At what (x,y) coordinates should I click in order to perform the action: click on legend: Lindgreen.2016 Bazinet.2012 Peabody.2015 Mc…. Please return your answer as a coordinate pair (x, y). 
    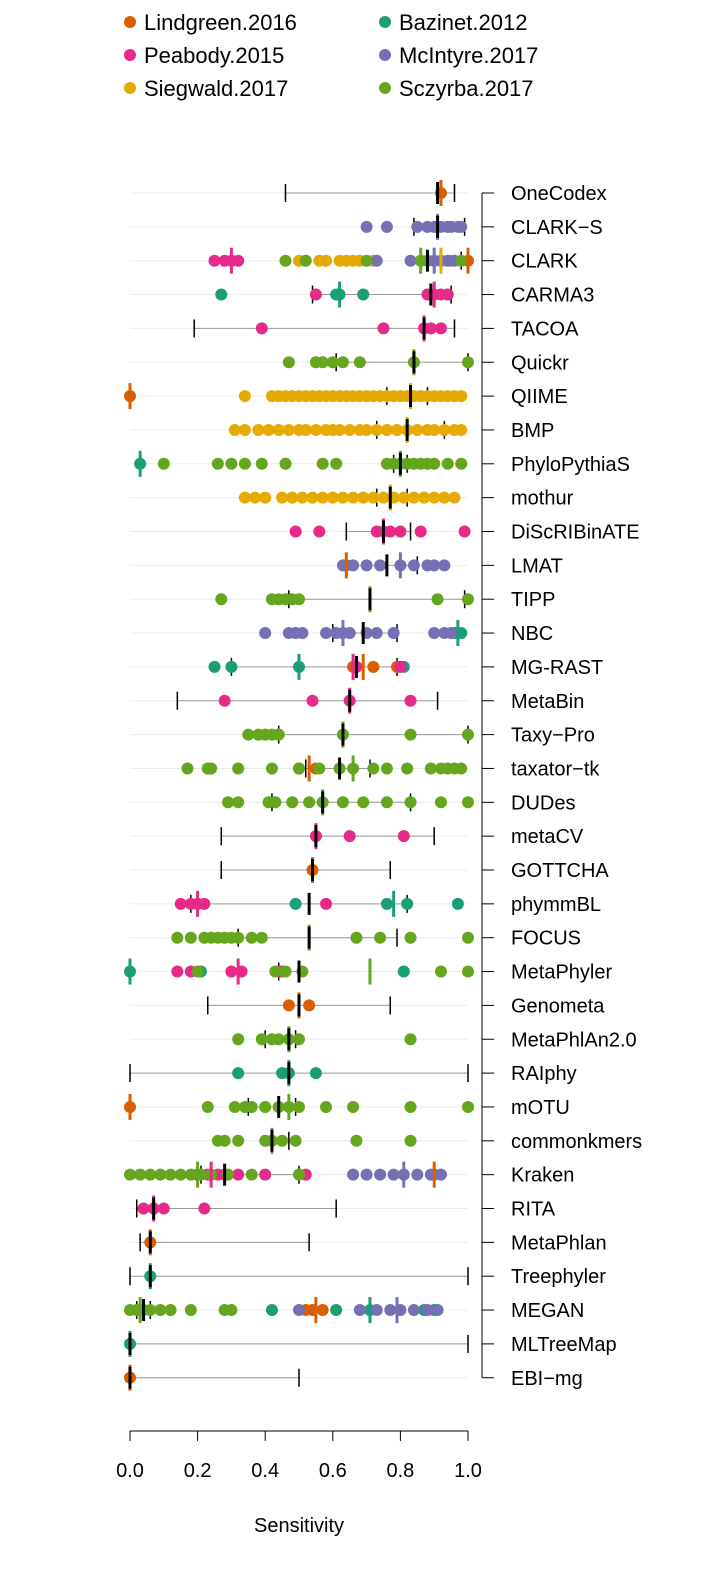
    Looking at the image, I should click on (331, 55).